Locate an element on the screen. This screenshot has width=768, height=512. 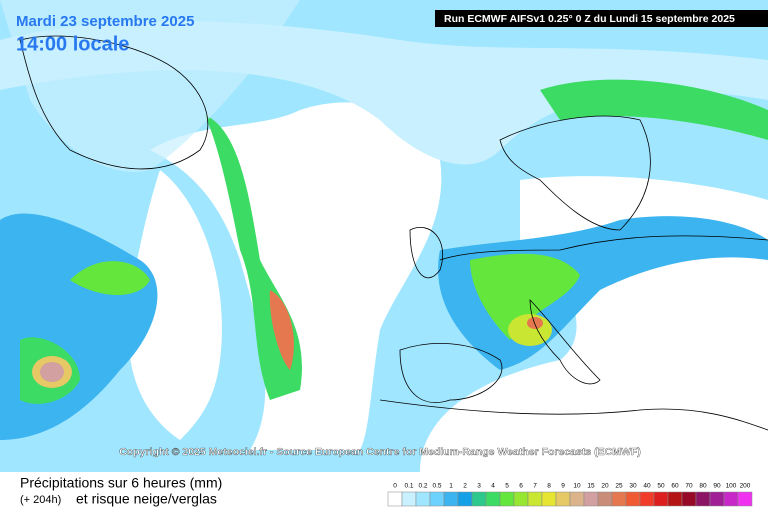
date: Mardi 23 septembre 2025 is located at coordinates (105, 21).